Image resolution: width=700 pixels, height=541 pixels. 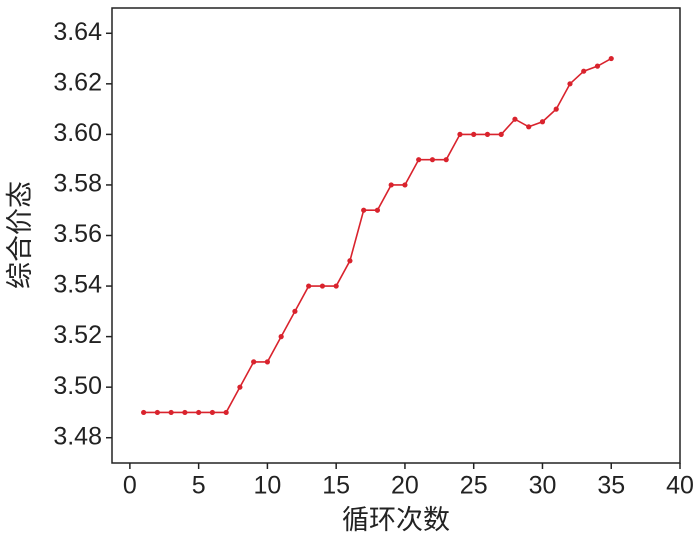 I want to click on y-tick-label: 3.52, so click(x=77, y=335).